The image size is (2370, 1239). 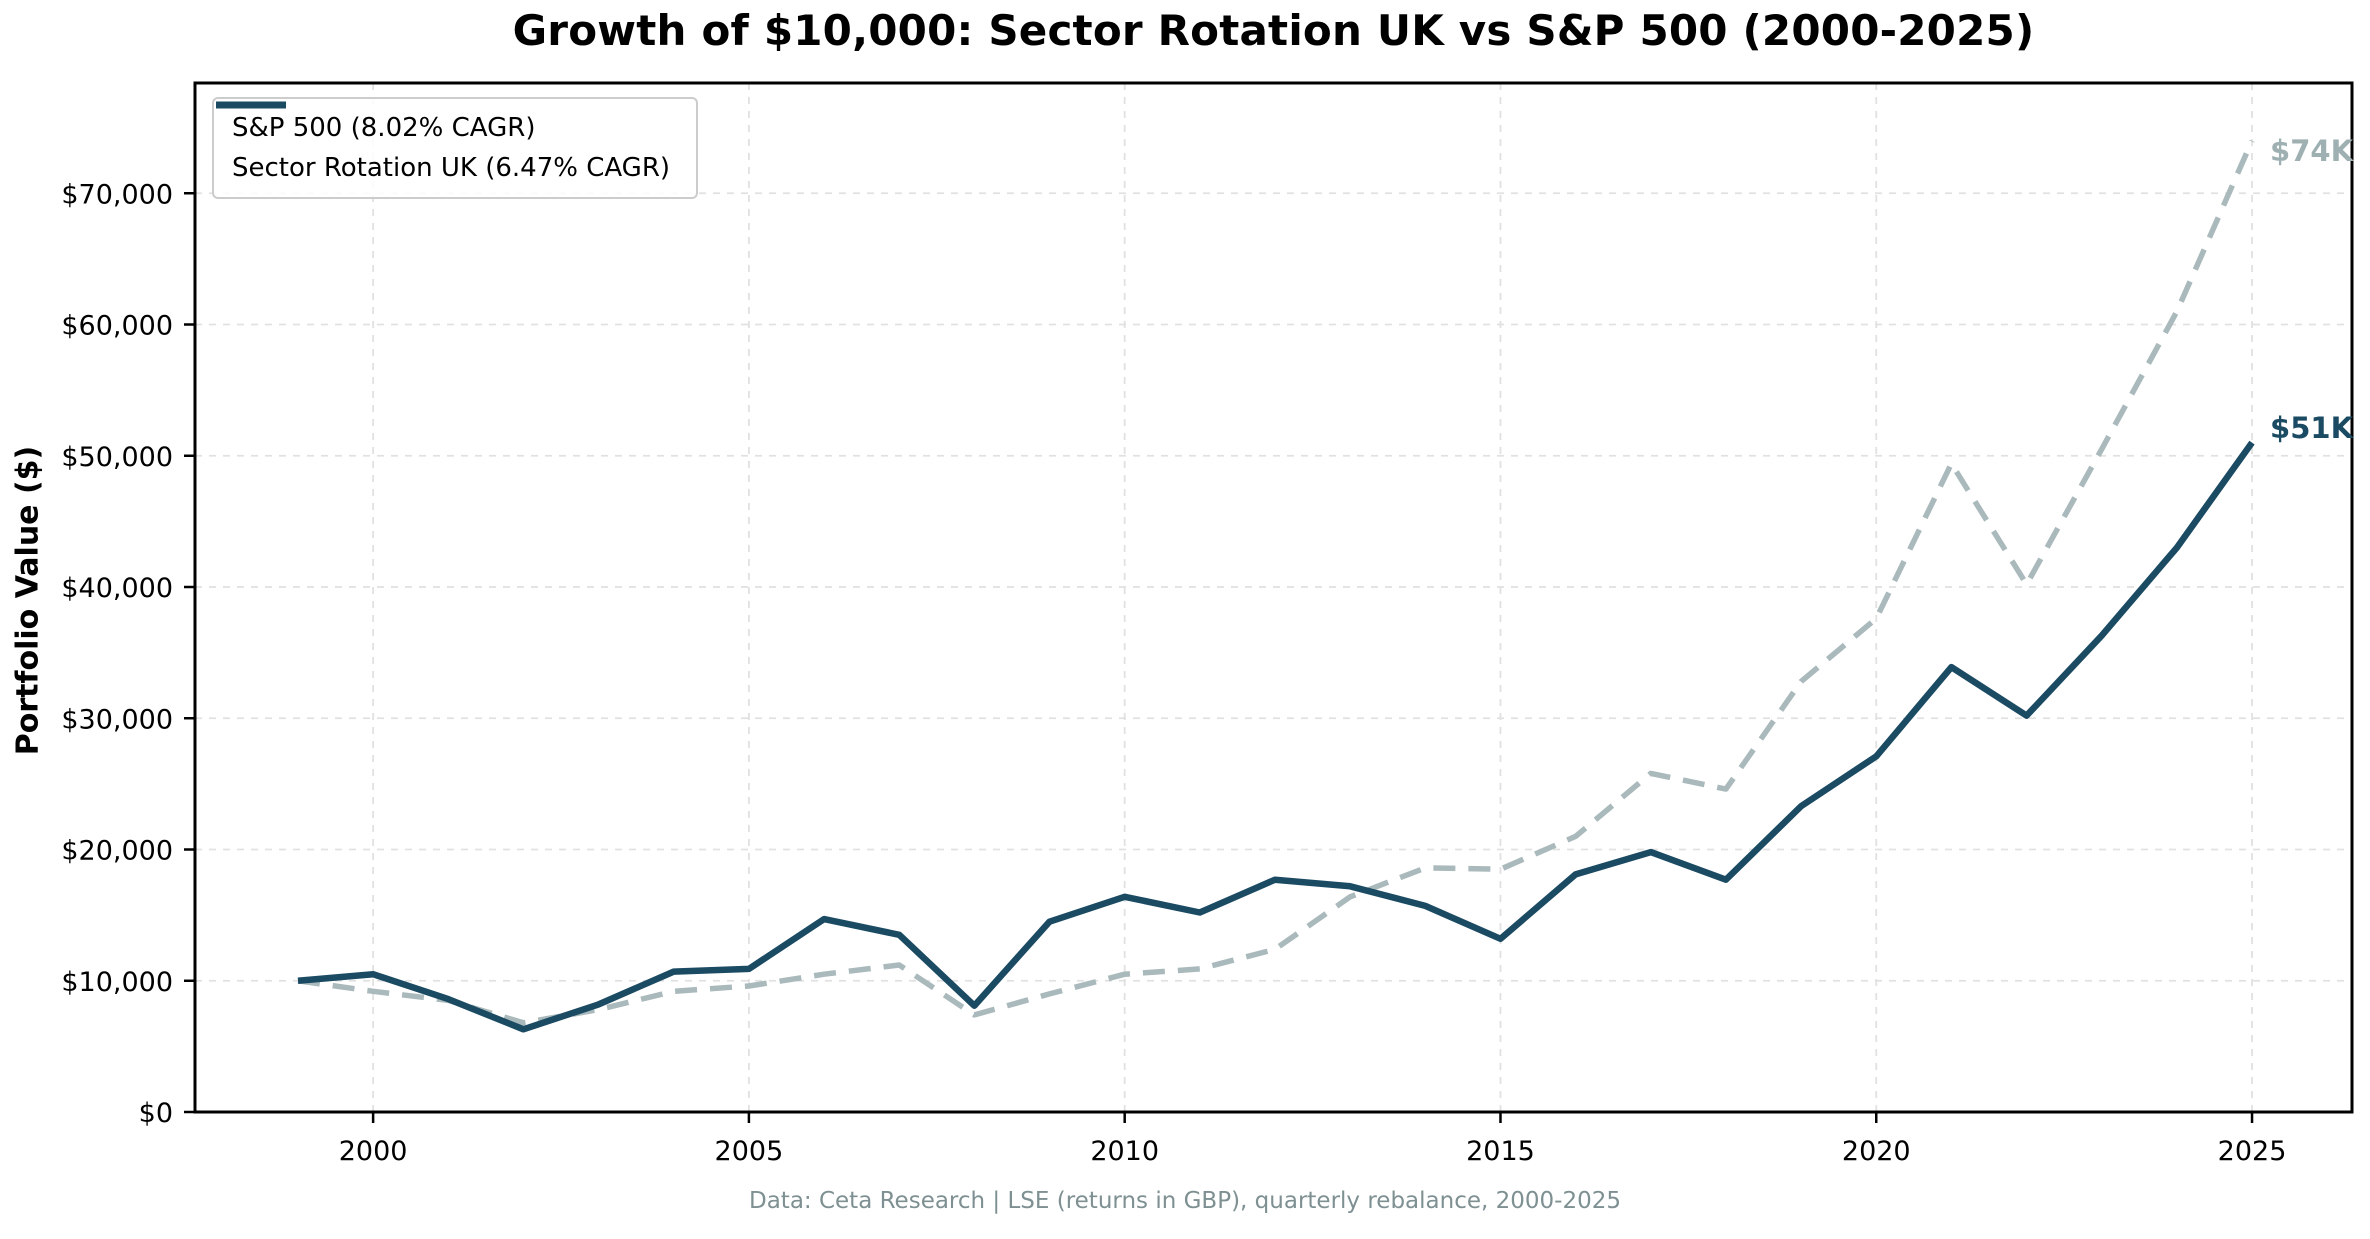 I want to click on y-tick-label: $30,000, so click(x=117, y=719).